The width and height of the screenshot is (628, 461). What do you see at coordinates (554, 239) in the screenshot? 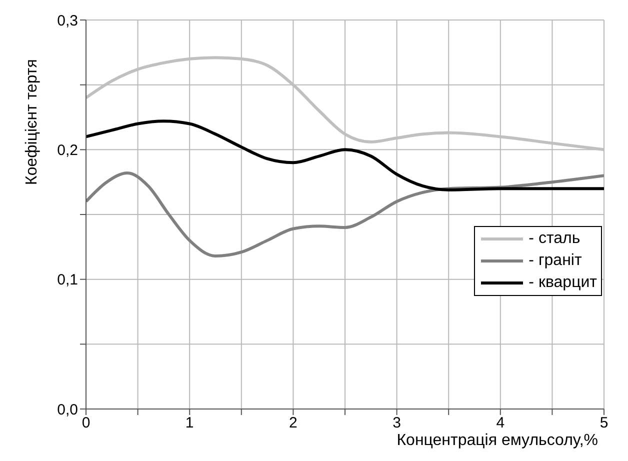
I see `legend-label: - сталь` at bounding box center [554, 239].